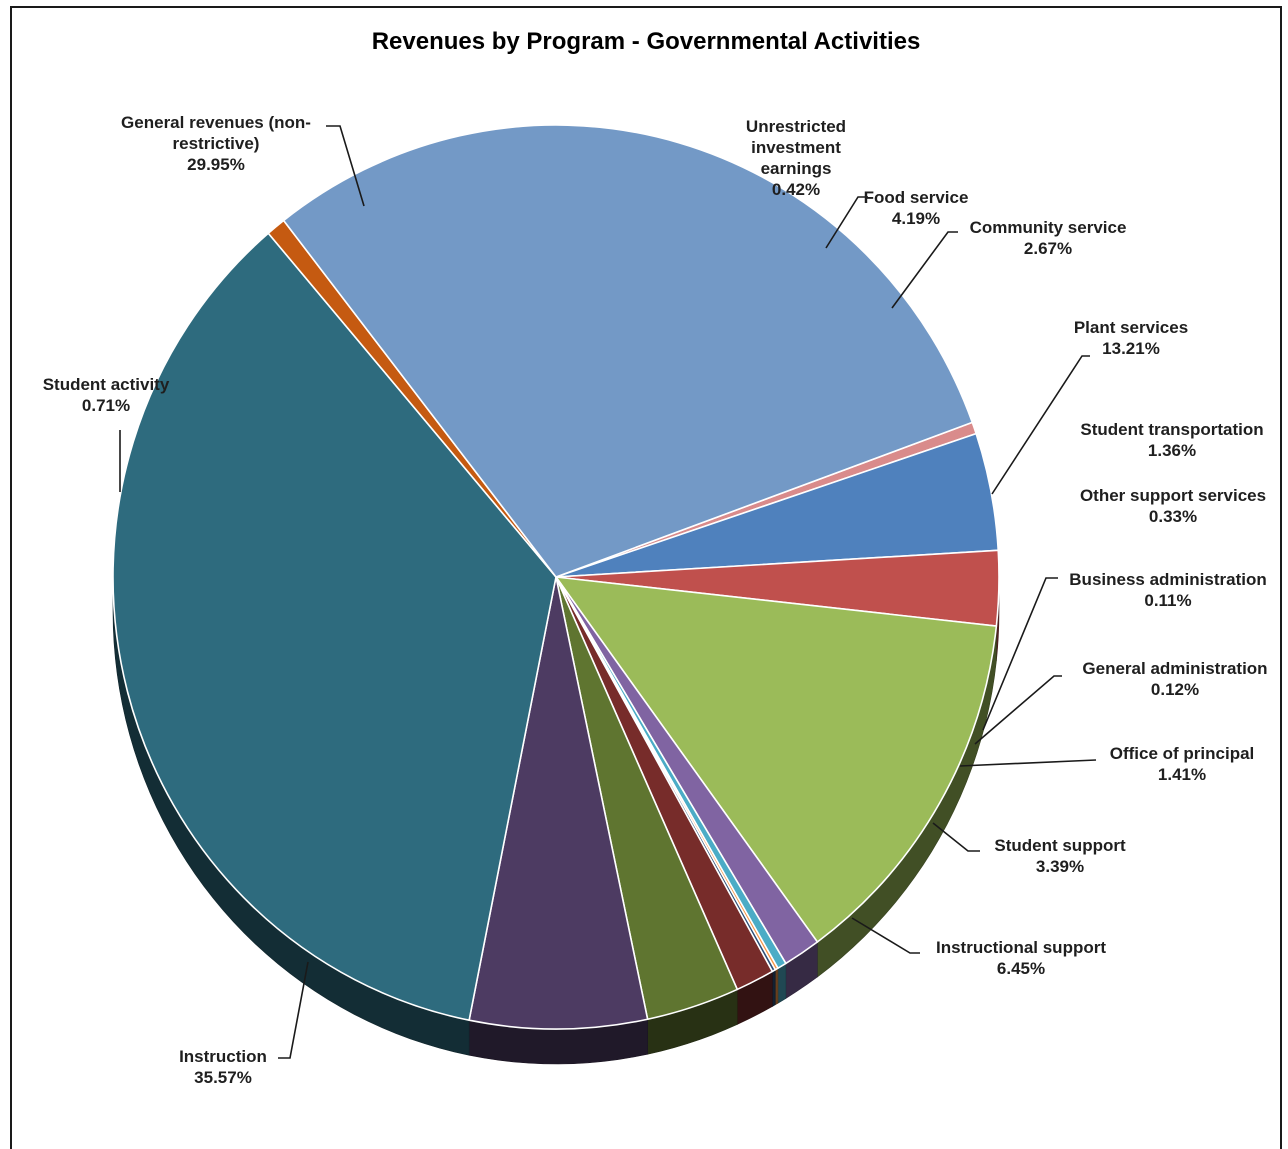 The height and width of the screenshot is (1149, 1288). I want to click on slice-label-text: earnings, so click(796, 168).